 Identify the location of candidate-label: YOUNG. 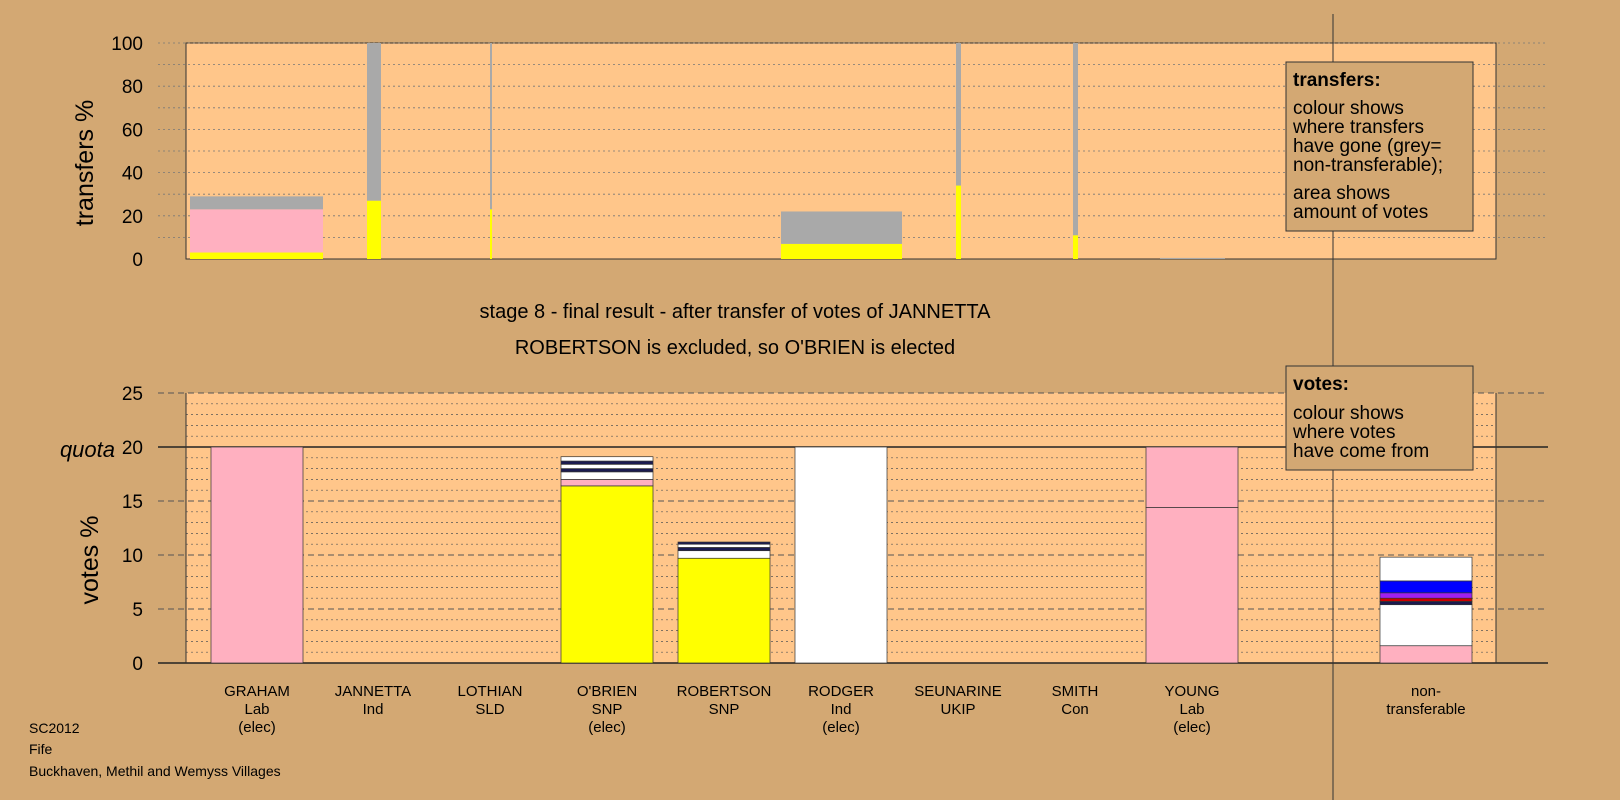
(1191, 691).